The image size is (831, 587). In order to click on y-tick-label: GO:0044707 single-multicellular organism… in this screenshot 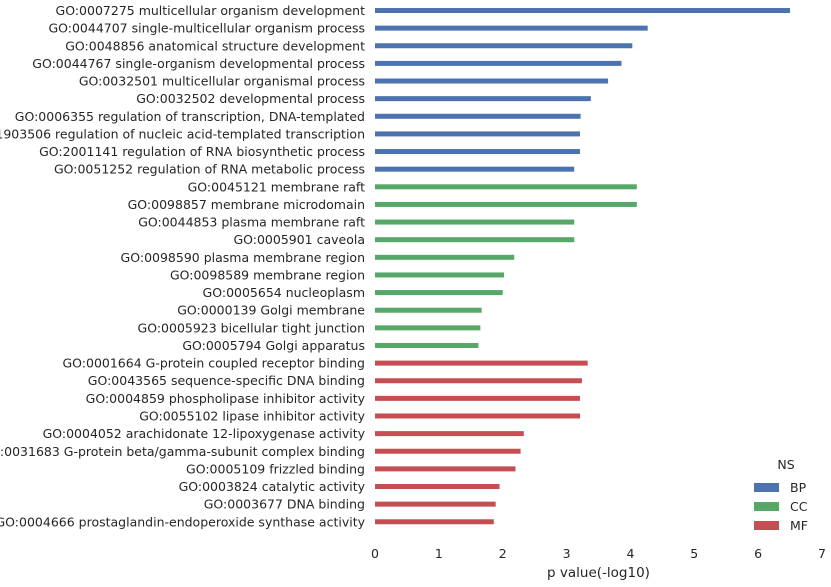, I will do `click(206, 28)`.